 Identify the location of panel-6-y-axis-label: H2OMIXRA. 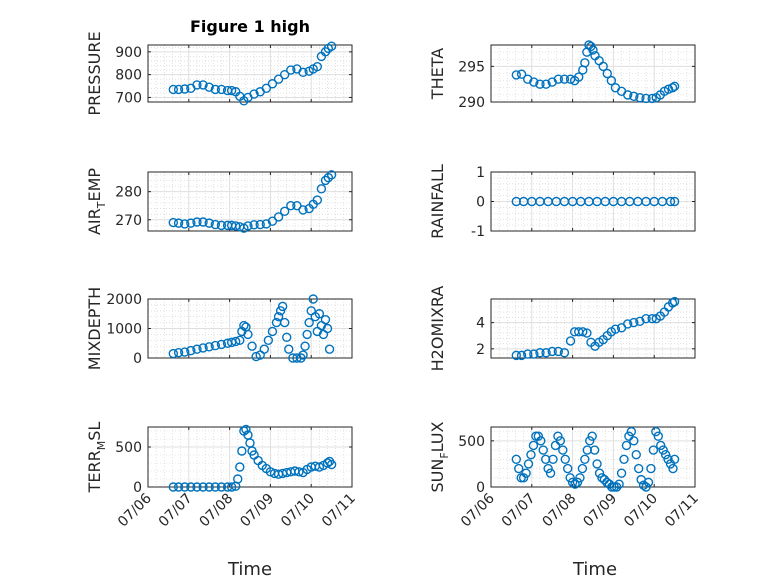
(437, 329).